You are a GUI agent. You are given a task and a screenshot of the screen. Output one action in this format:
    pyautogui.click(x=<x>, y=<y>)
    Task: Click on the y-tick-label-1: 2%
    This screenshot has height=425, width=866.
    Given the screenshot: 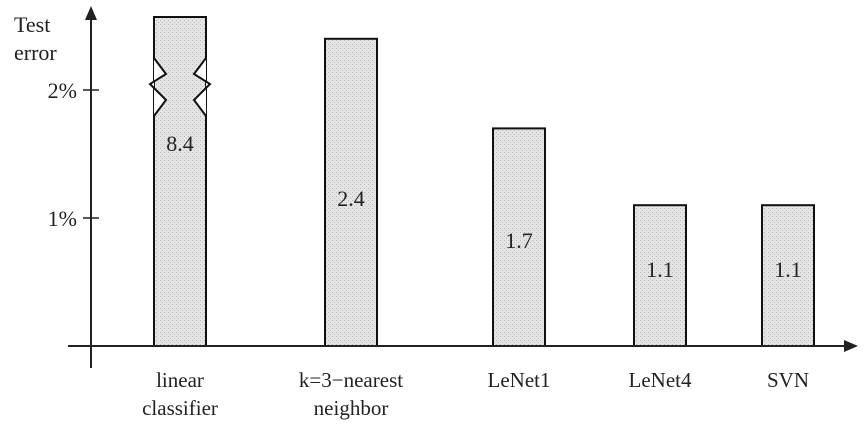 What is the action you would take?
    pyautogui.click(x=62, y=90)
    